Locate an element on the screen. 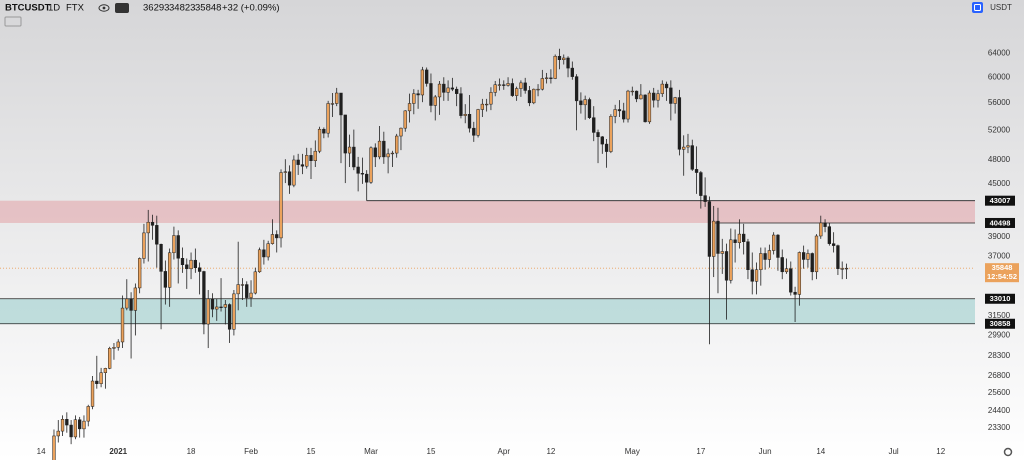 The width and height of the screenshot is (1024, 460). symbol: BTCUSDT is located at coordinates (28, 8).